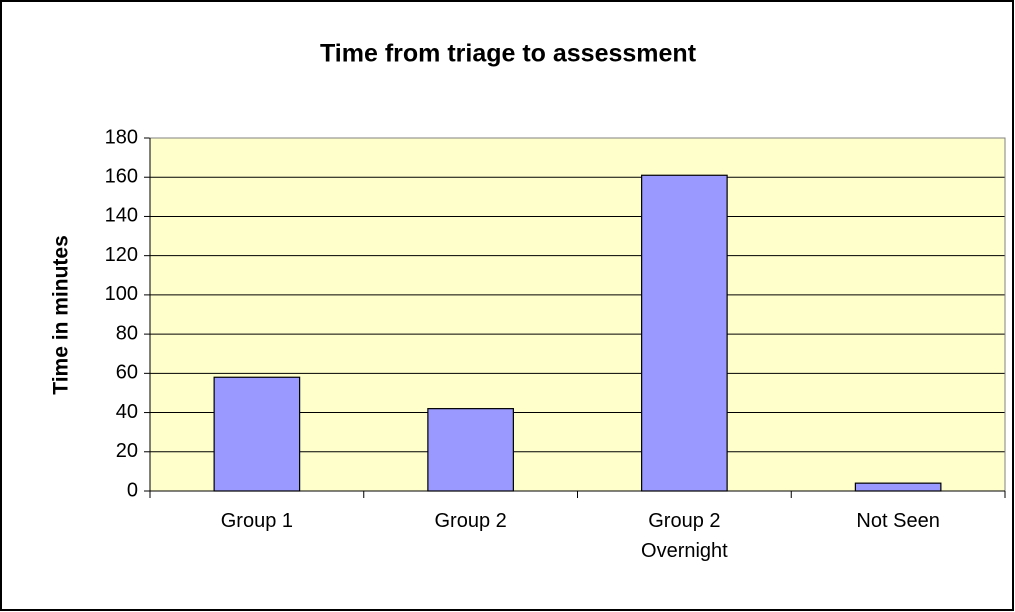 The width and height of the screenshot is (1015, 612). Describe the element at coordinates (898, 521) in the screenshot. I see `x-tick-label: Not Seen` at that location.